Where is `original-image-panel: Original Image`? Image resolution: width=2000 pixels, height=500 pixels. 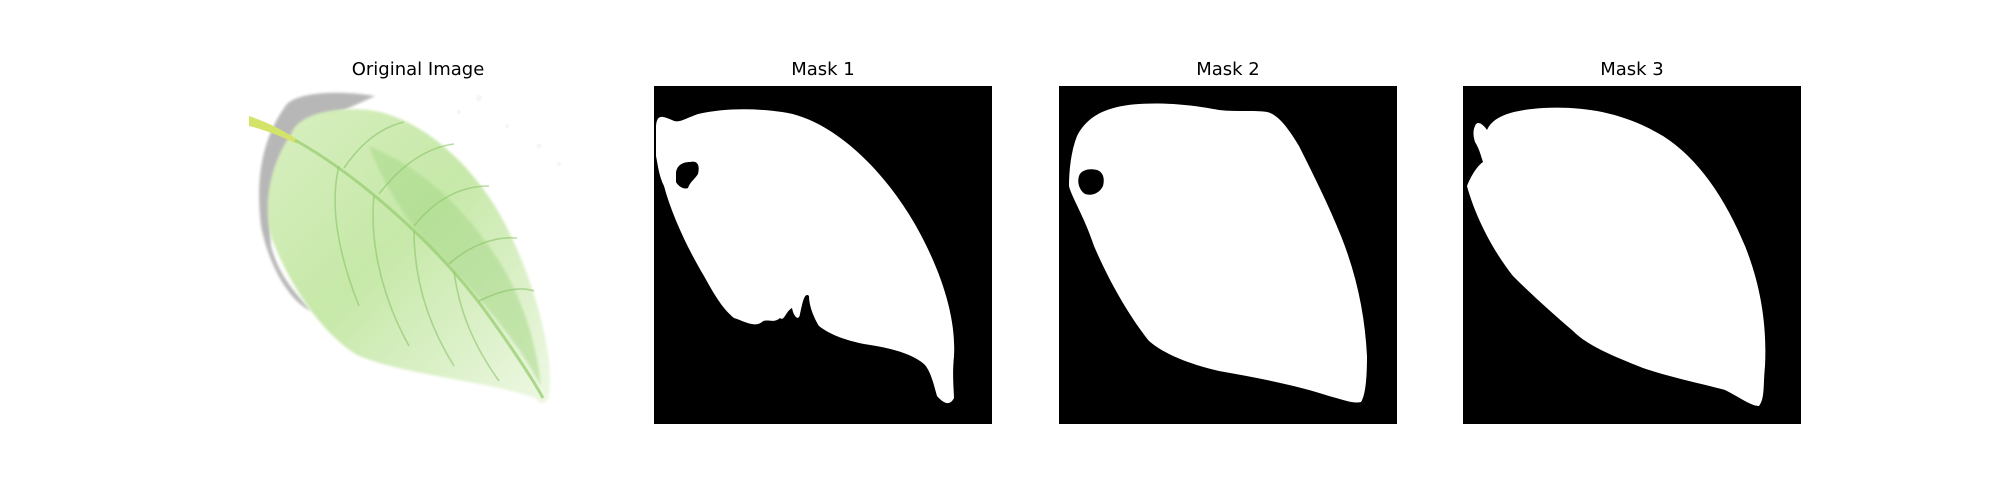 original-image-panel: Original Image is located at coordinates (418, 240).